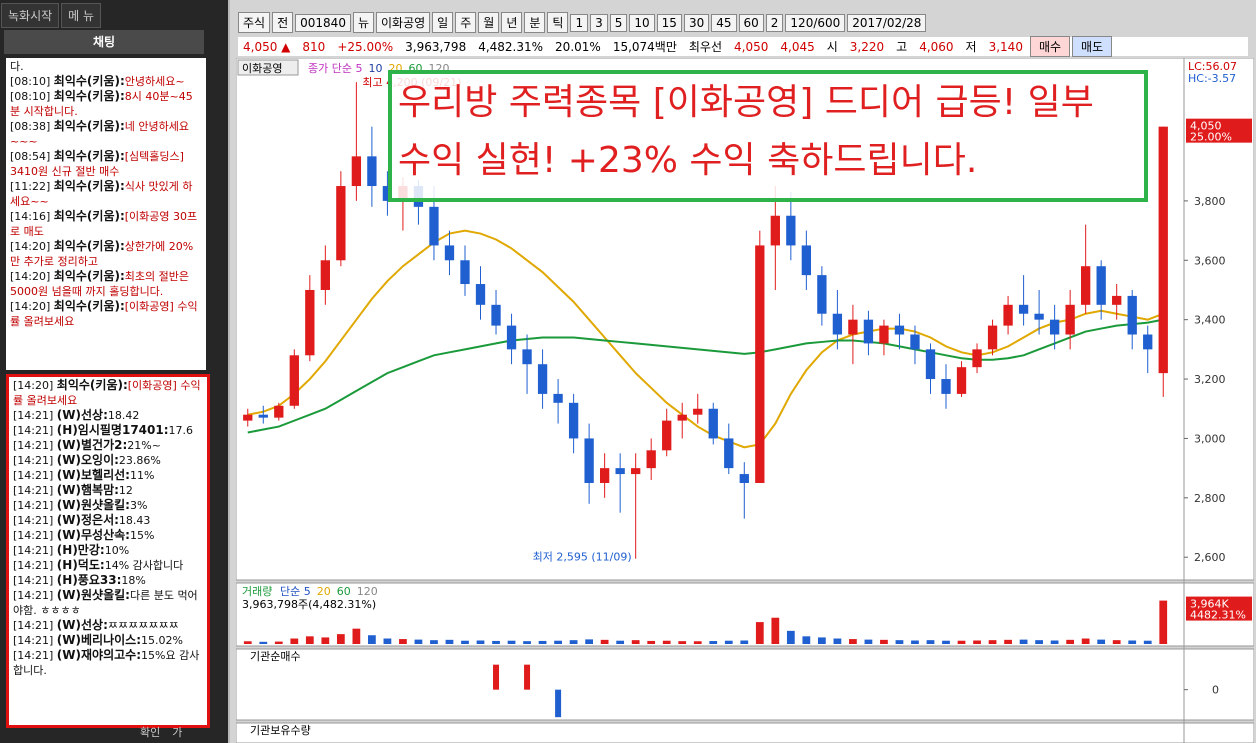  Describe the element at coordinates (142, 475) in the screenshot. I see `chat-text: 11%` at that location.